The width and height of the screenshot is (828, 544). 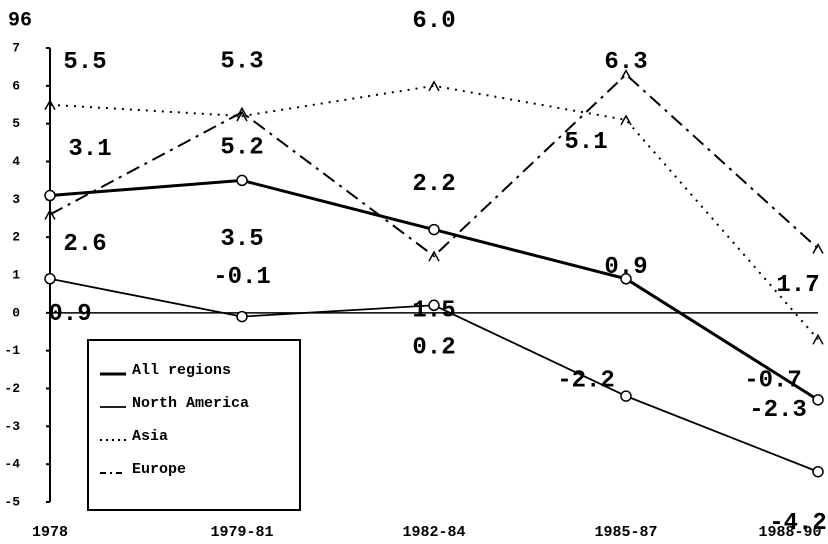 What do you see at coordinates (12, 350) in the screenshot?
I see `y-tick-label: -1` at bounding box center [12, 350].